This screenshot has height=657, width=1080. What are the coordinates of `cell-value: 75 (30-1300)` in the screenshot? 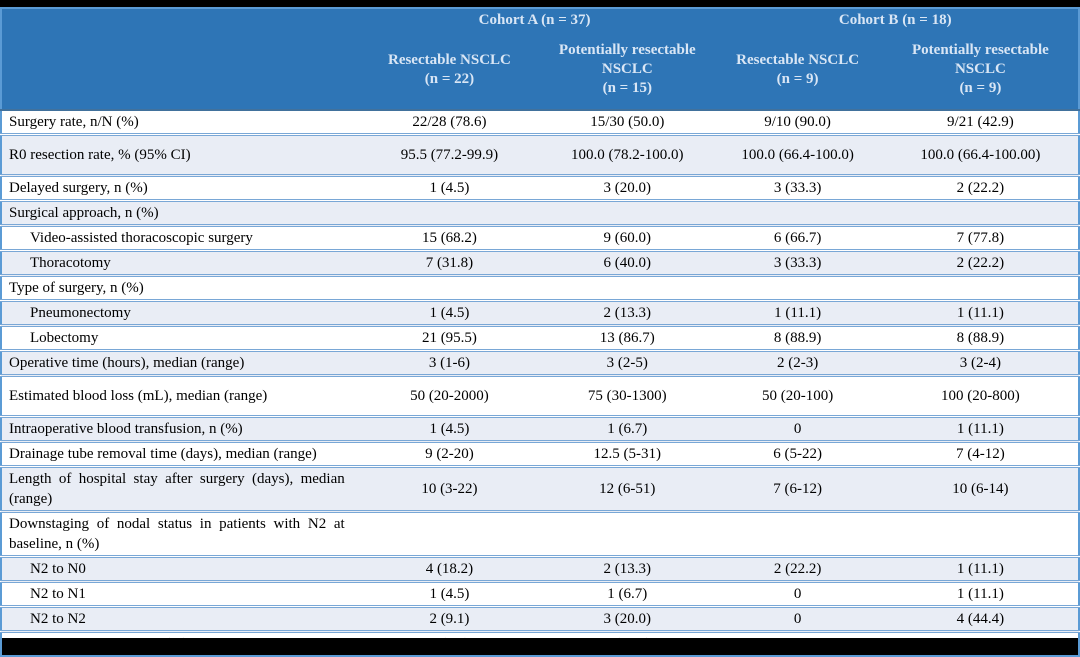 It's located at (627, 396).